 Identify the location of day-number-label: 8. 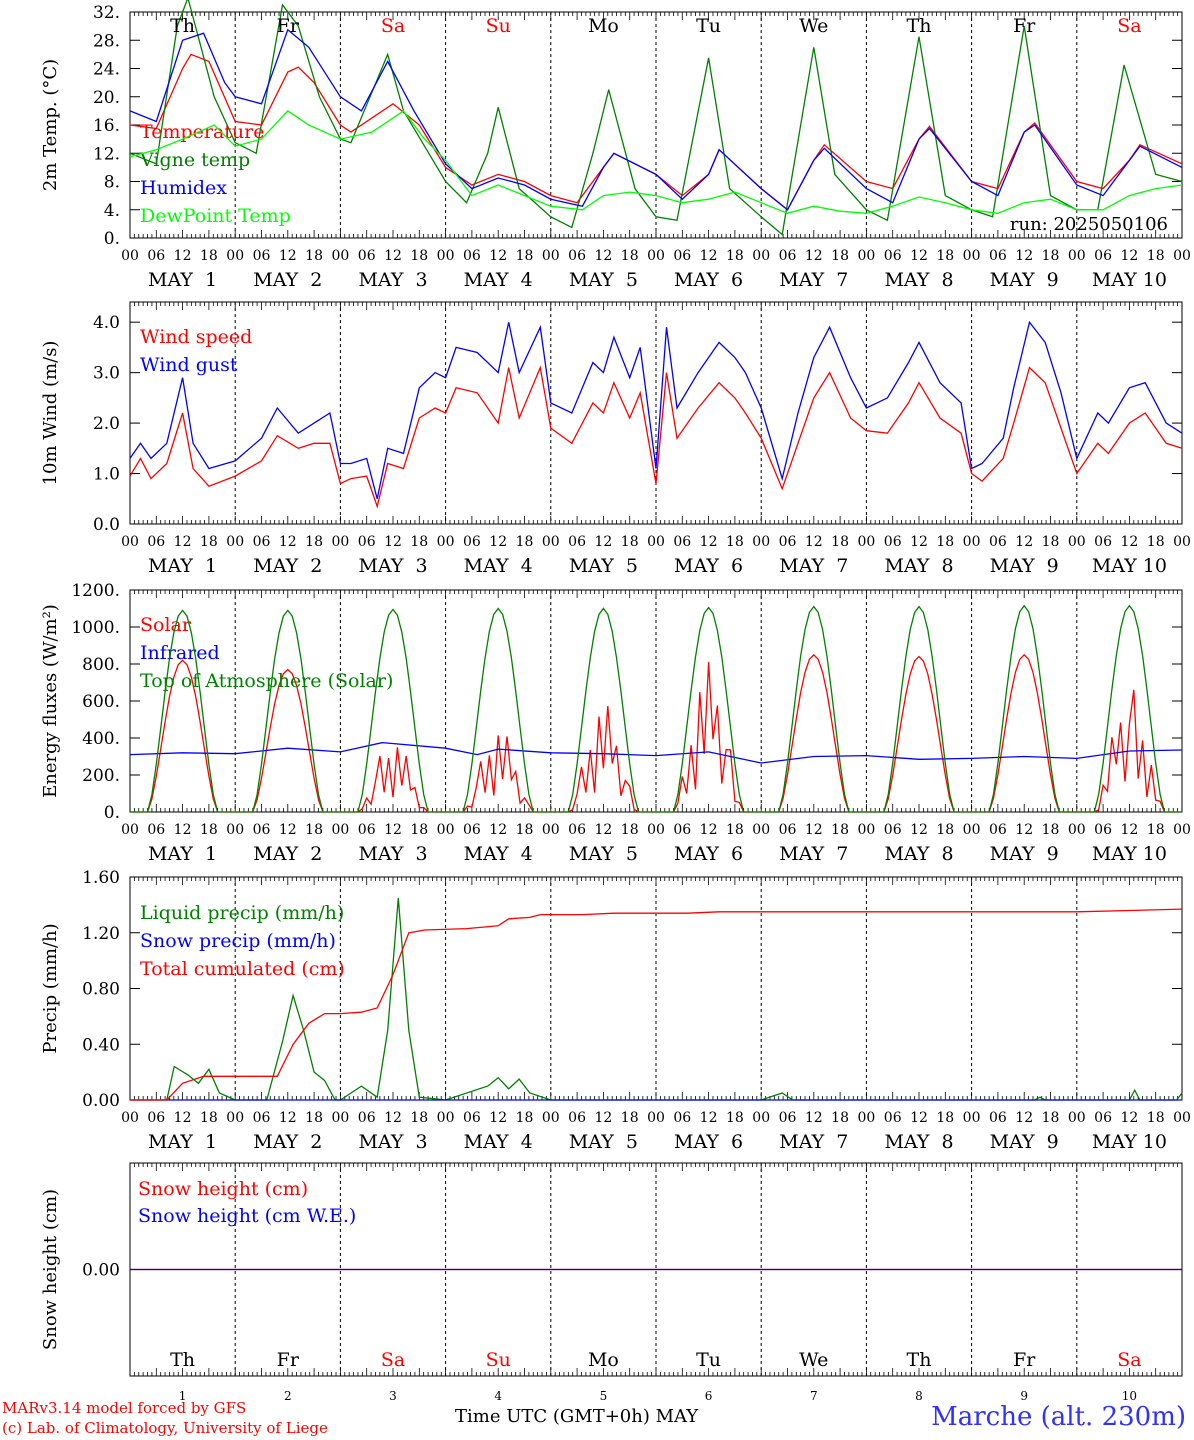
(919, 1396).